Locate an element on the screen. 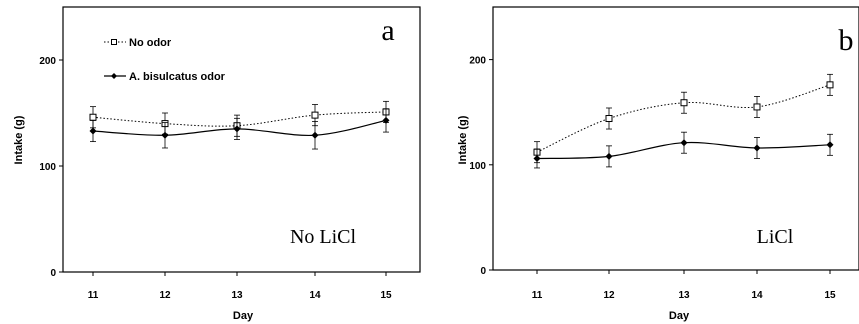 Image resolution: width=859 pixels, height=324 pixels. panel-b-condition-label: LiCl is located at coordinates (775, 237).